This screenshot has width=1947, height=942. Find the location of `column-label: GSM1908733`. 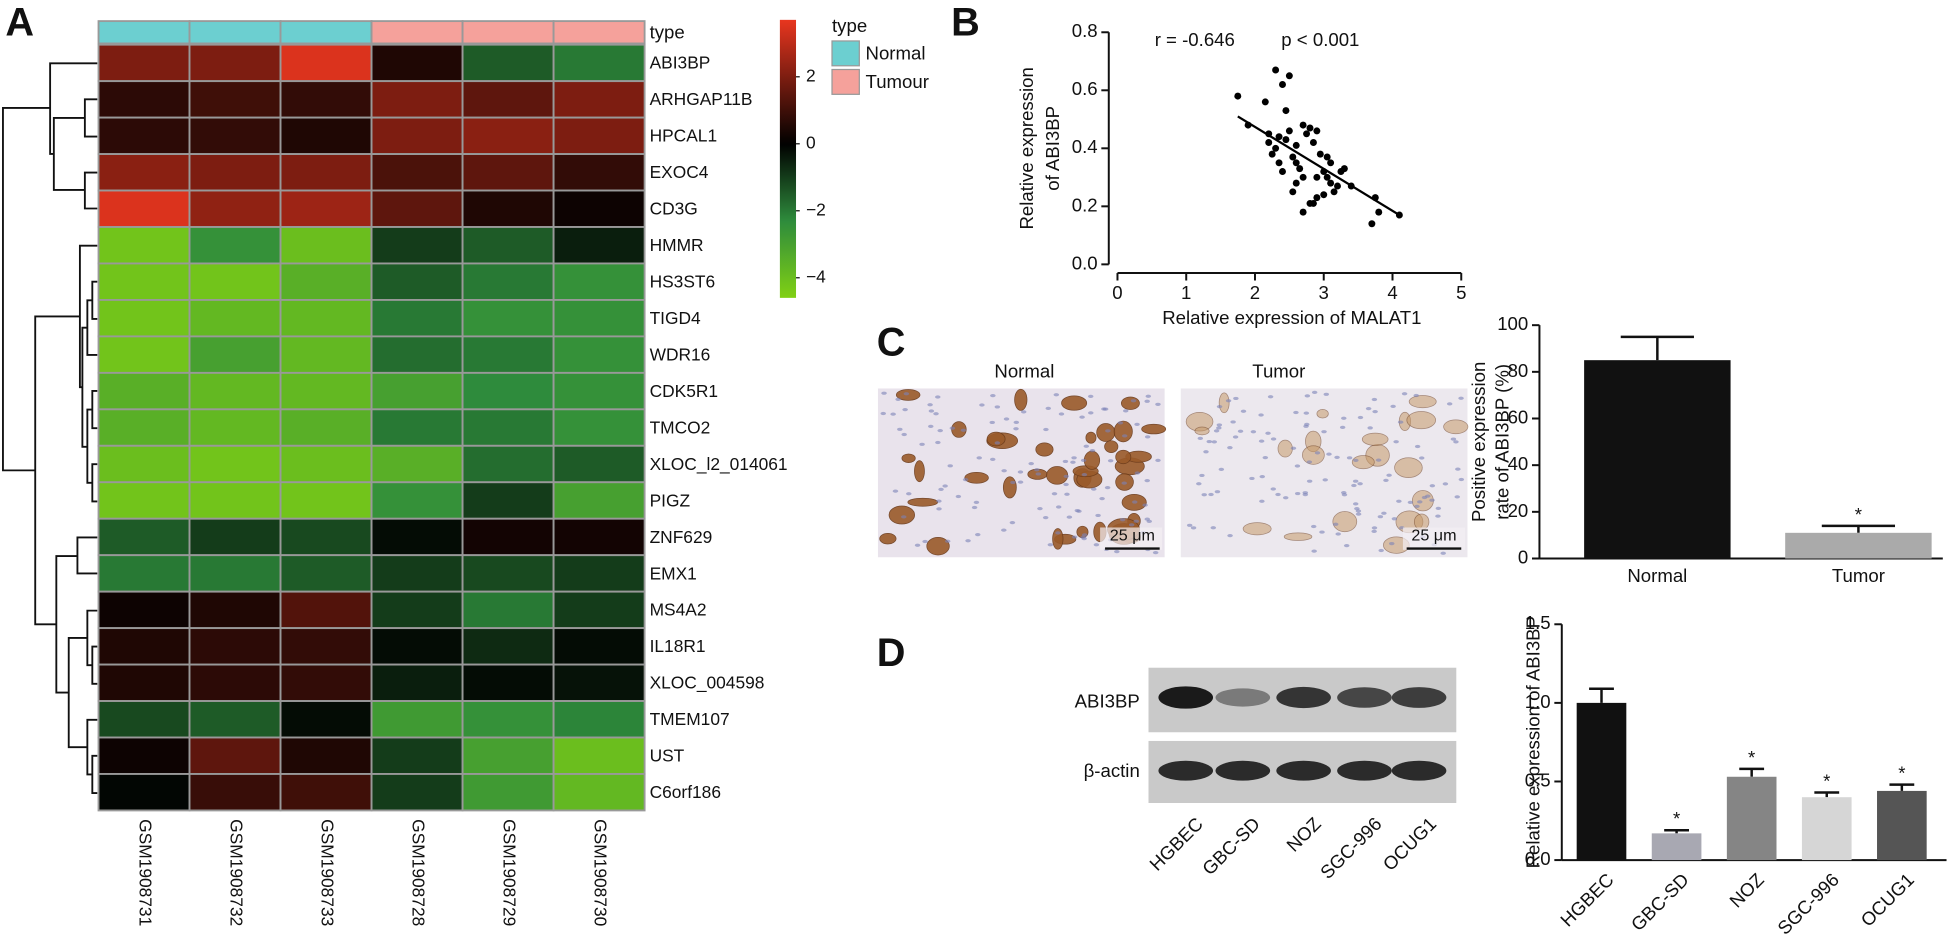

column-label: GSM1908733 is located at coordinates (327, 872).